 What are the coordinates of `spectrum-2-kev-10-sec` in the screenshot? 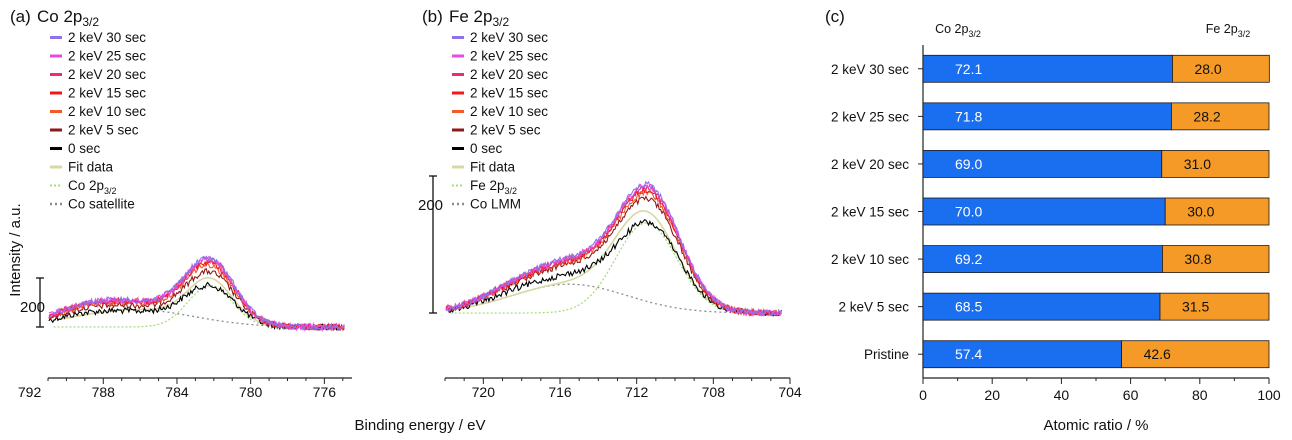 It's located at (196, 296).